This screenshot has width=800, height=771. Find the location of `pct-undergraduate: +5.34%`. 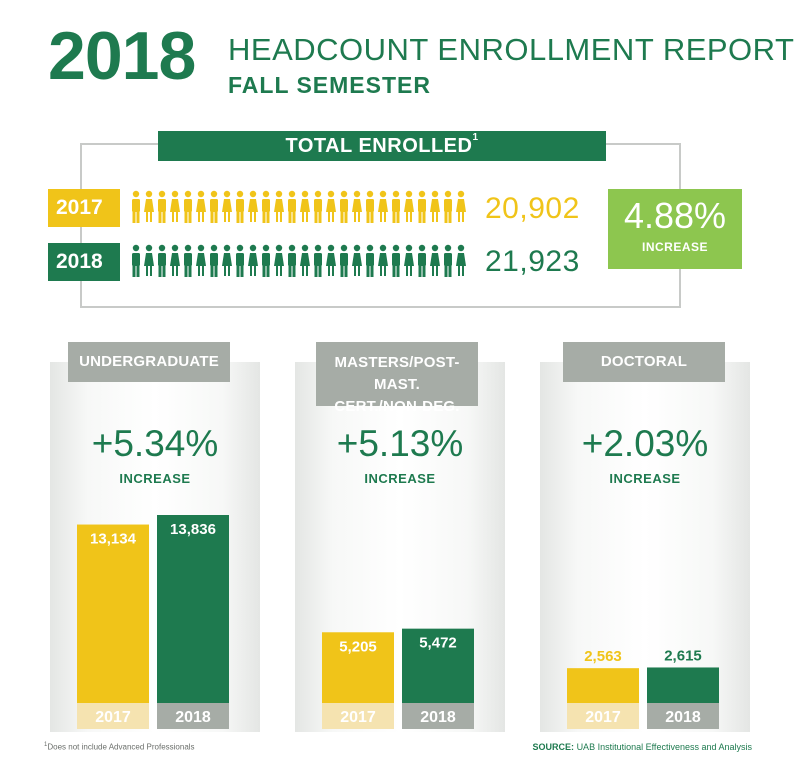

pct-undergraduate: +5.34% is located at coordinates (155, 443).